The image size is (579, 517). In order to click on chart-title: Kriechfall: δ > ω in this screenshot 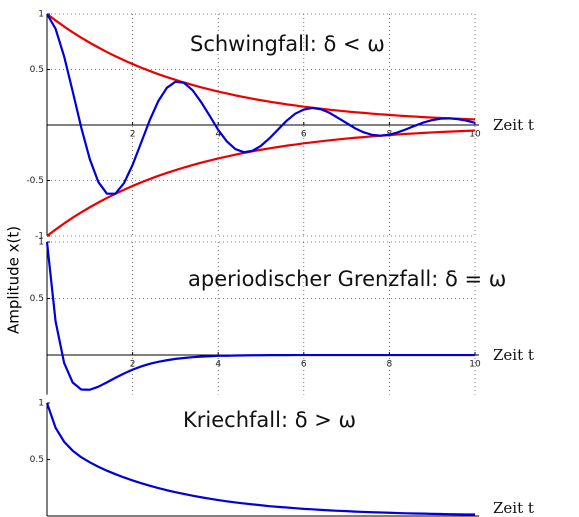, I will do `click(269, 420)`.